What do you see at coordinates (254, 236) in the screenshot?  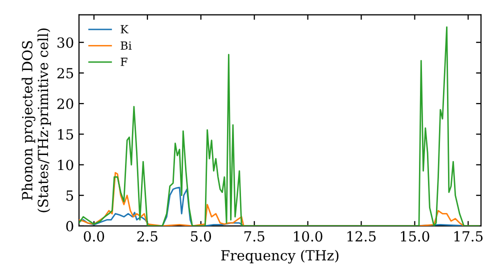 I see `x-tick-label: 7.5` at bounding box center [254, 236].